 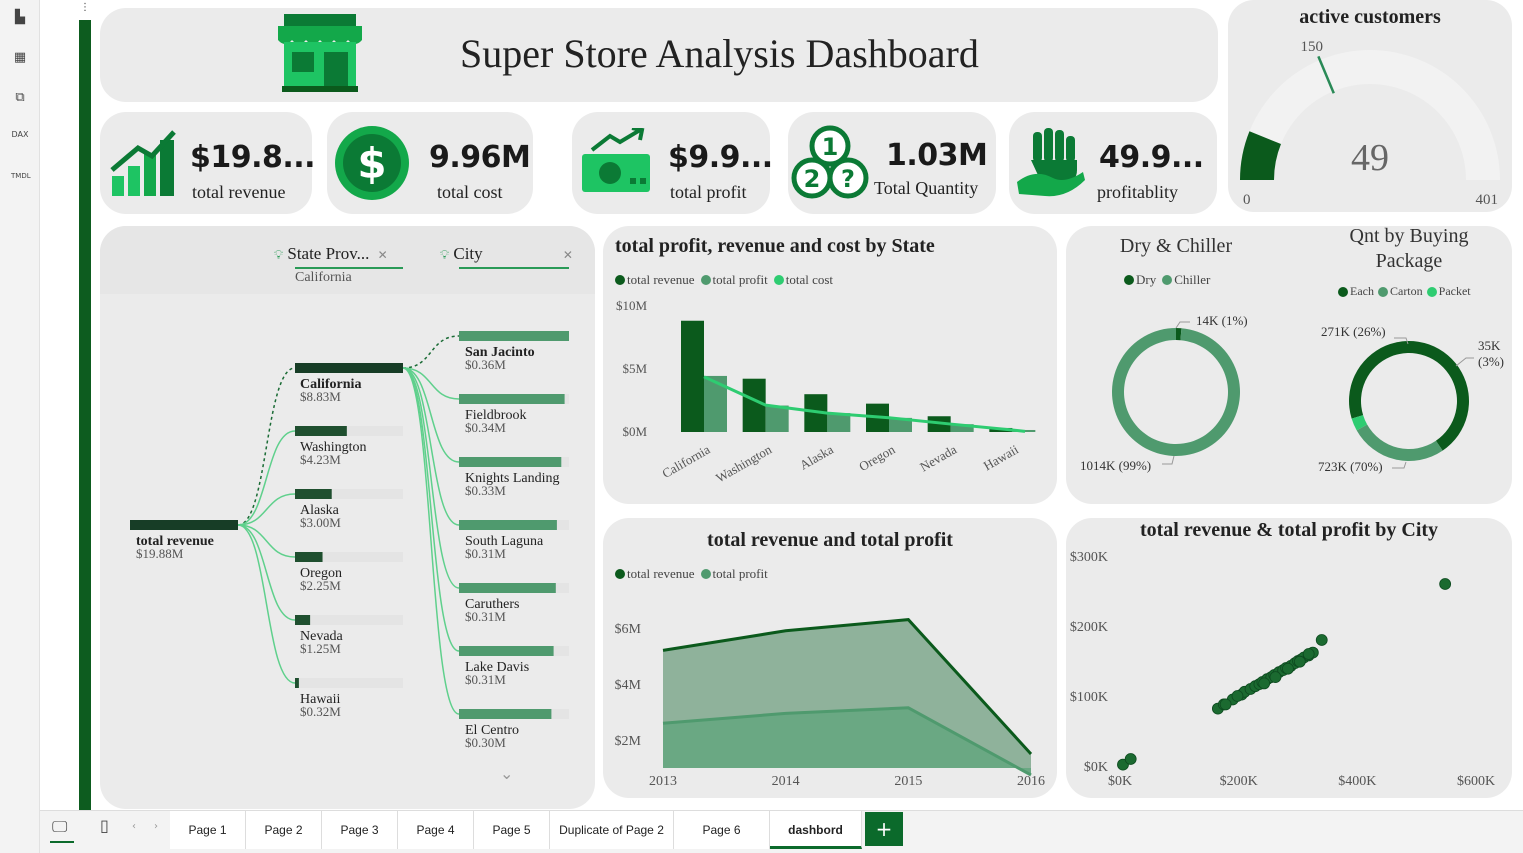 I want to click on revenue-line, so click(x=847, y=687).